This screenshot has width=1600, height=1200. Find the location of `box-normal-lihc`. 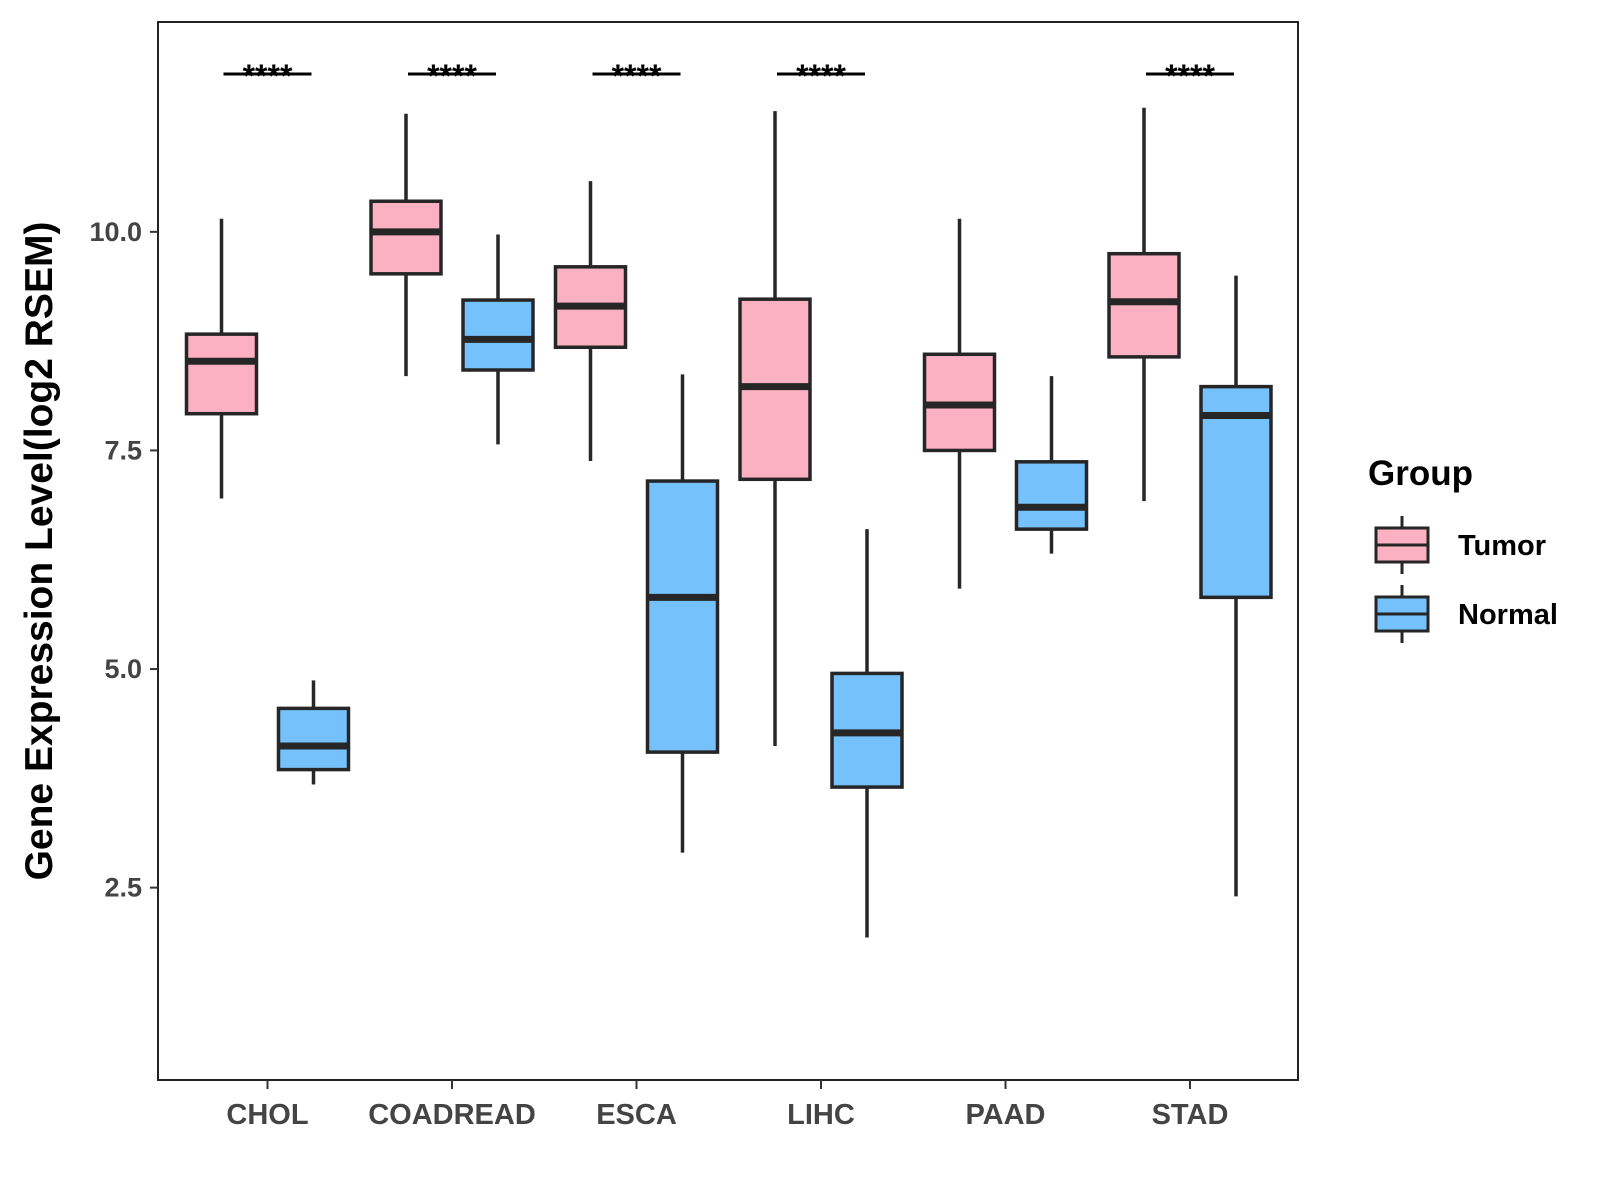

box-normal-lihc is located at coordinates (867, 733).